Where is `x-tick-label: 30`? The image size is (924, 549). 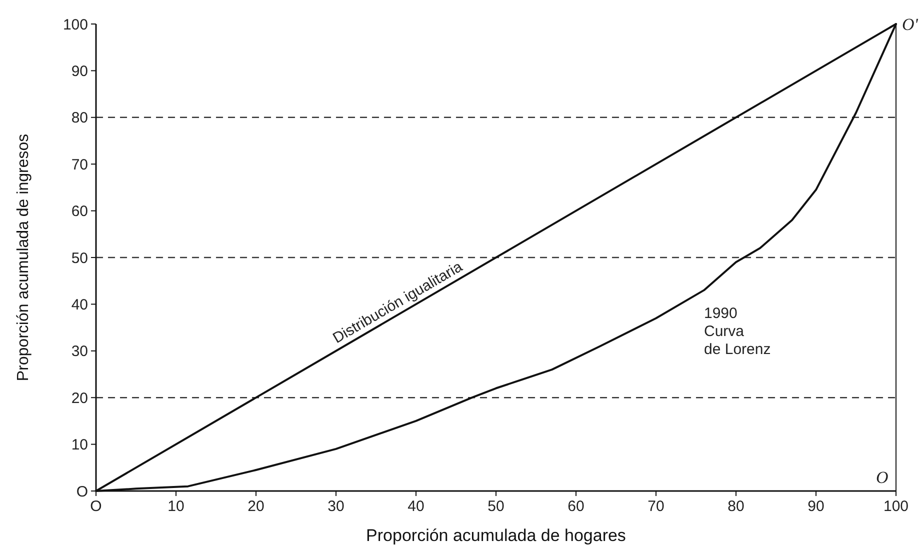 x-tick-label: 30 is located at coordinates (336, 506).